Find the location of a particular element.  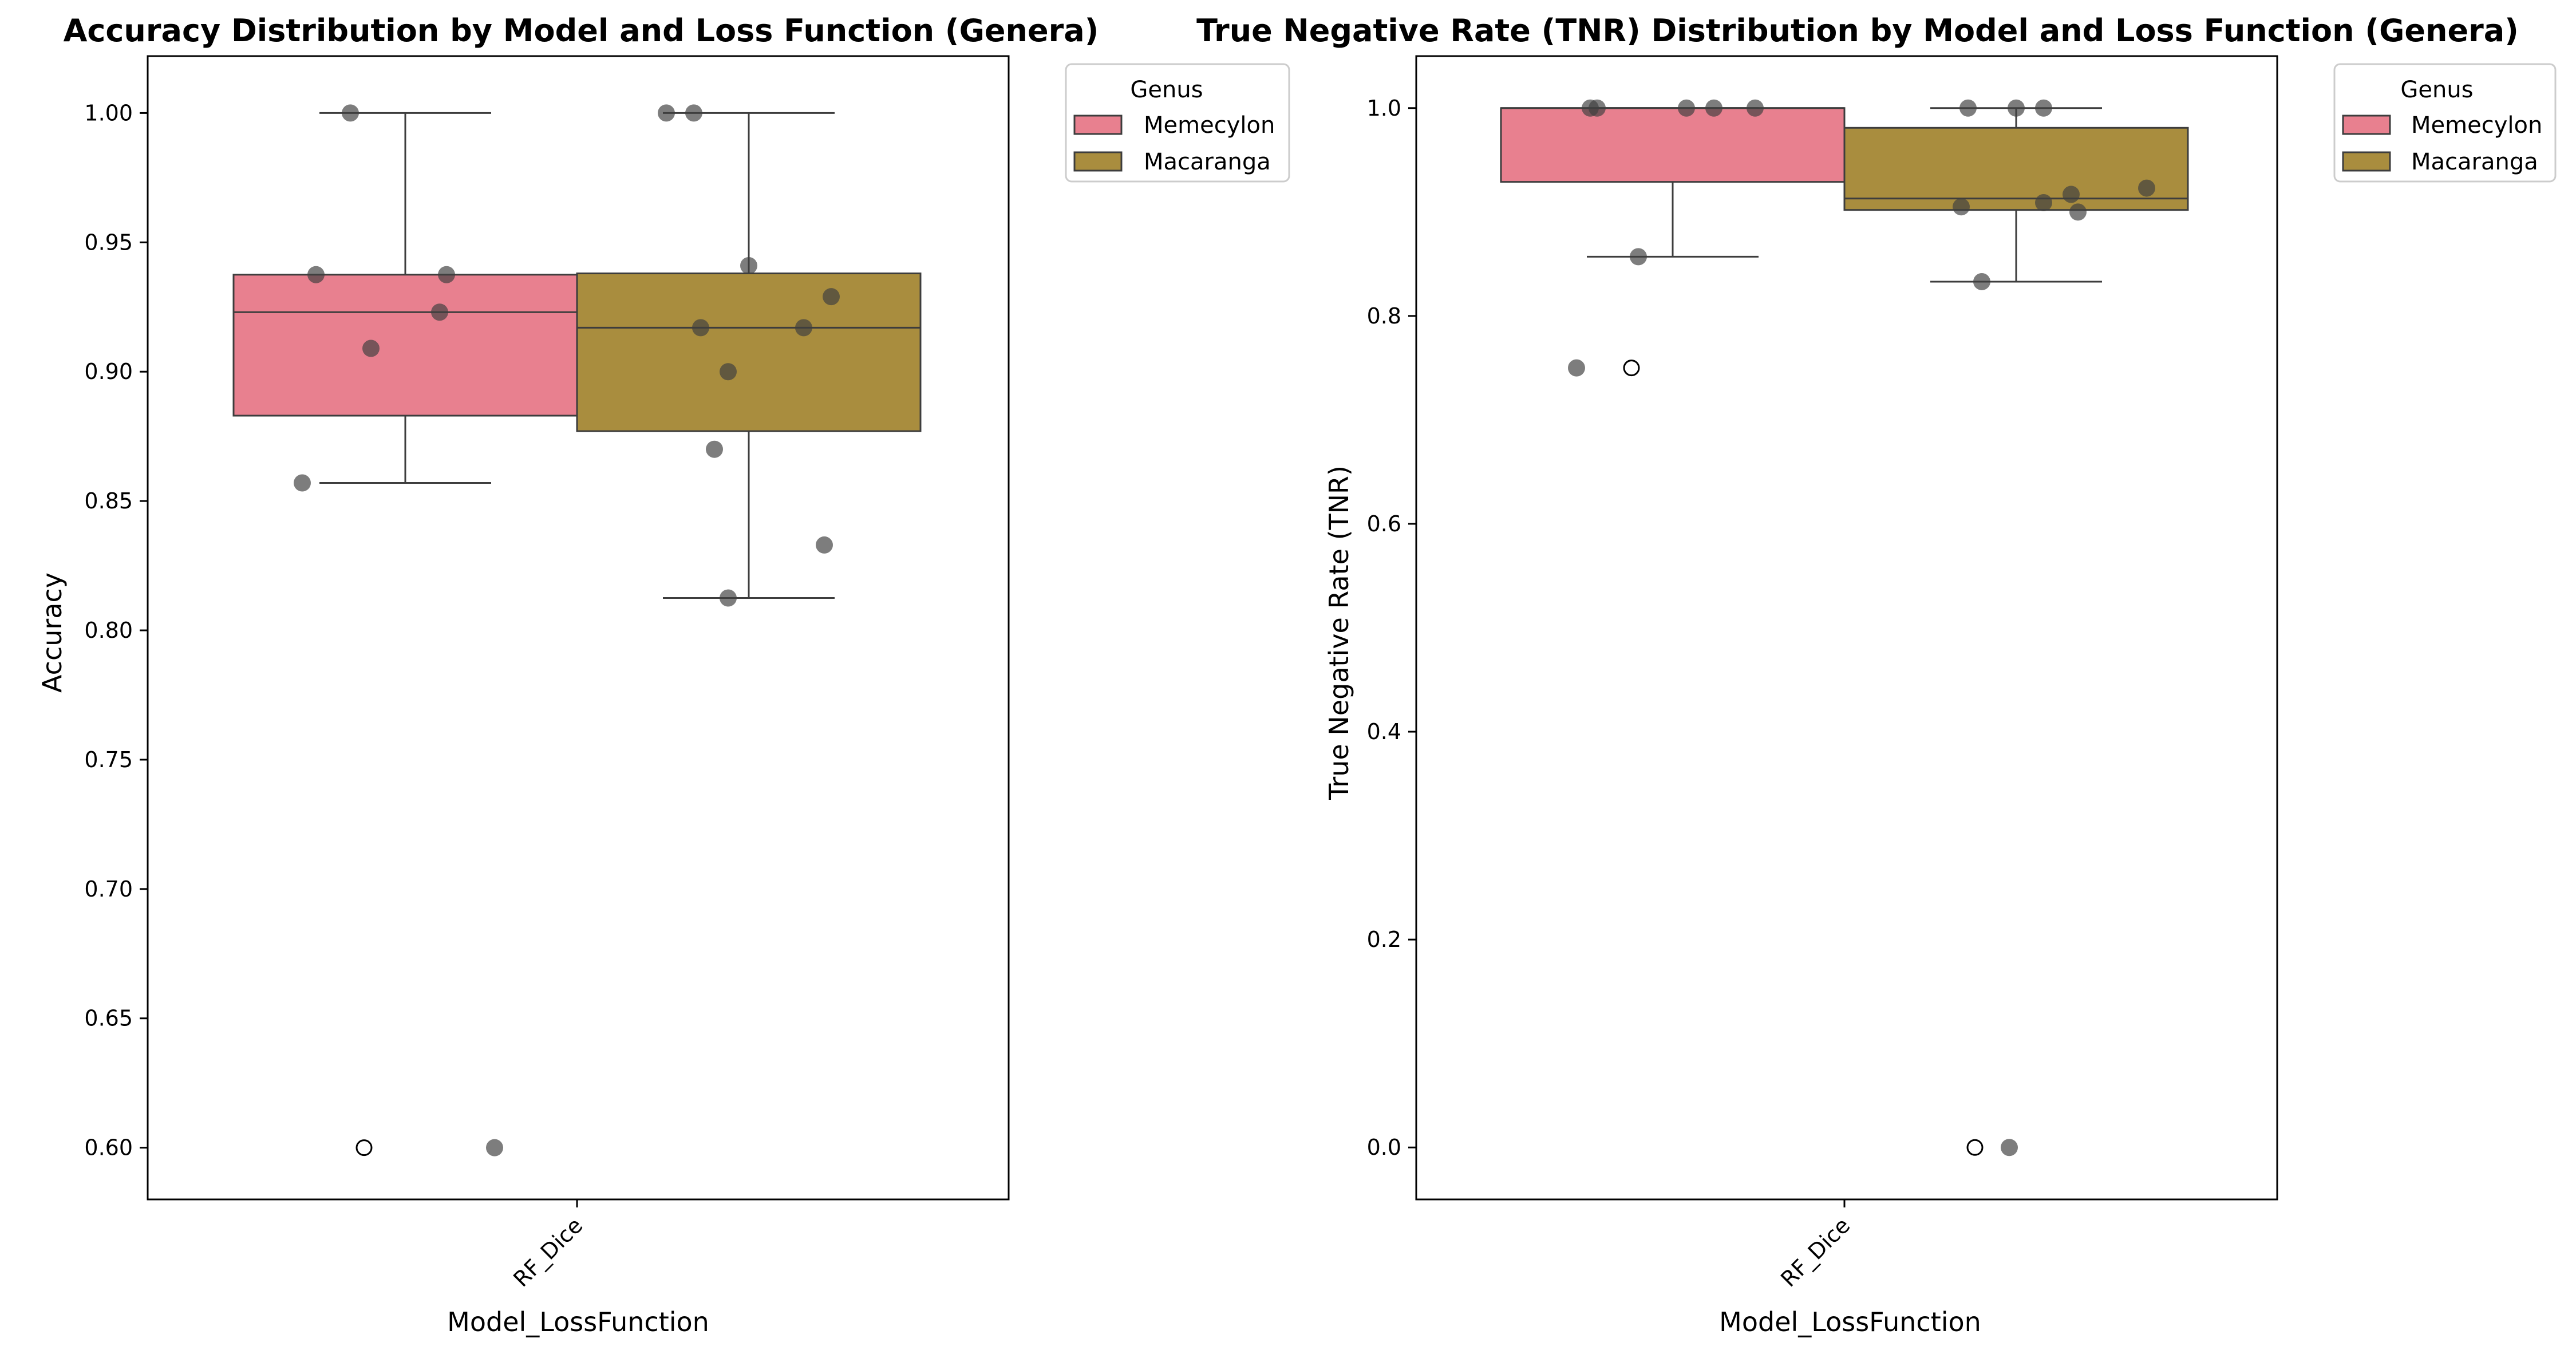

y-tick-label-0-65: 0.65 is located at coordinates (108, 1018).